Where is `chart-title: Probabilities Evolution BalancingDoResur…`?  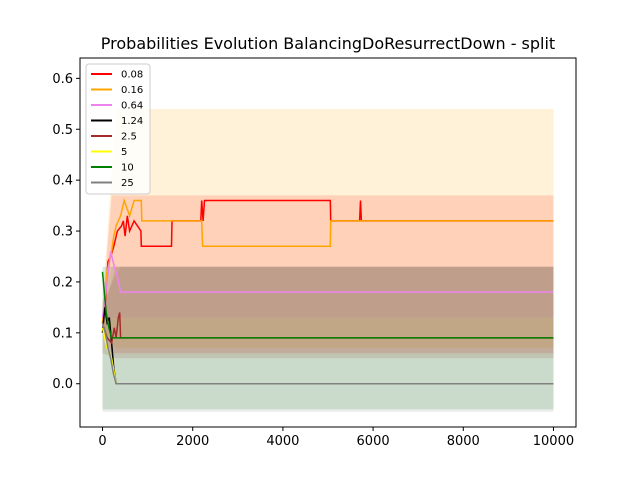
chart-title: Probabilities Evolution BalancingDoResur… is located at coordinates (328, 43).